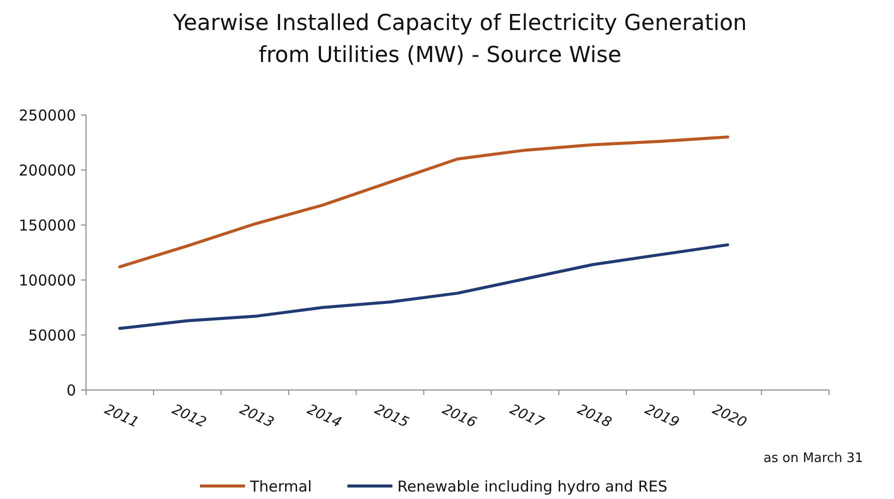 The image size is (894, 499). I want to click on y-tick-label: 100000, so click(47, 280).